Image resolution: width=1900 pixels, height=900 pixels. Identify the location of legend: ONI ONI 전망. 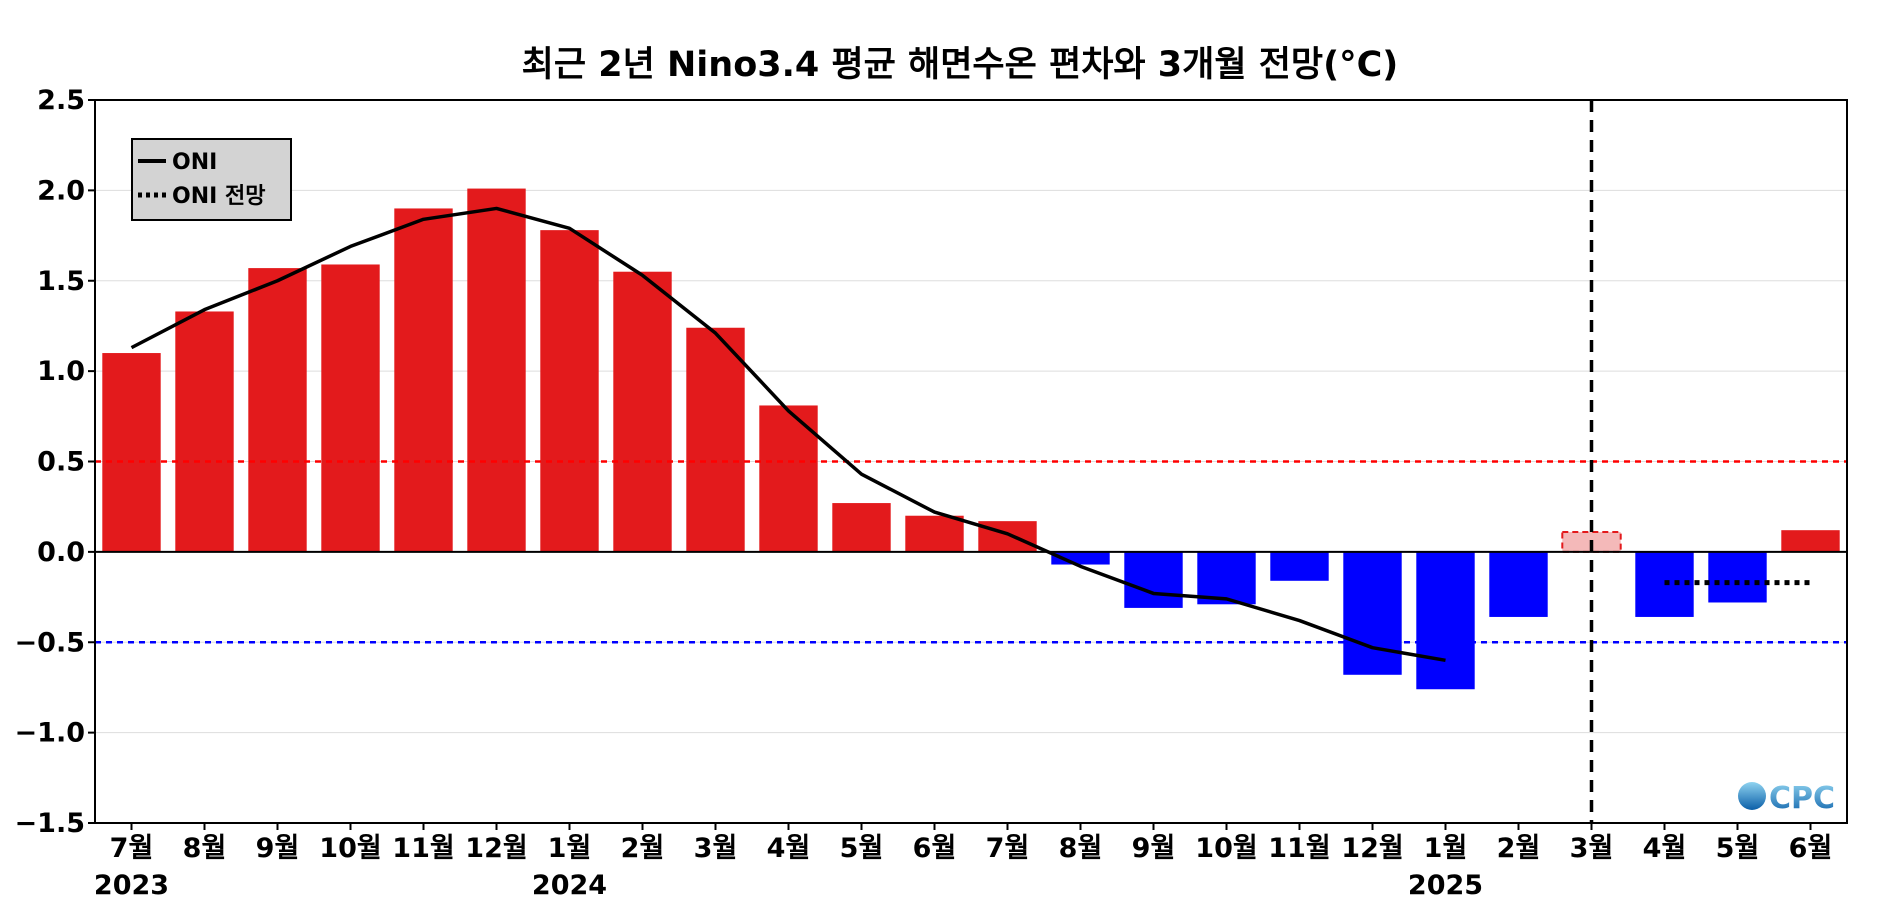
(211, 179).